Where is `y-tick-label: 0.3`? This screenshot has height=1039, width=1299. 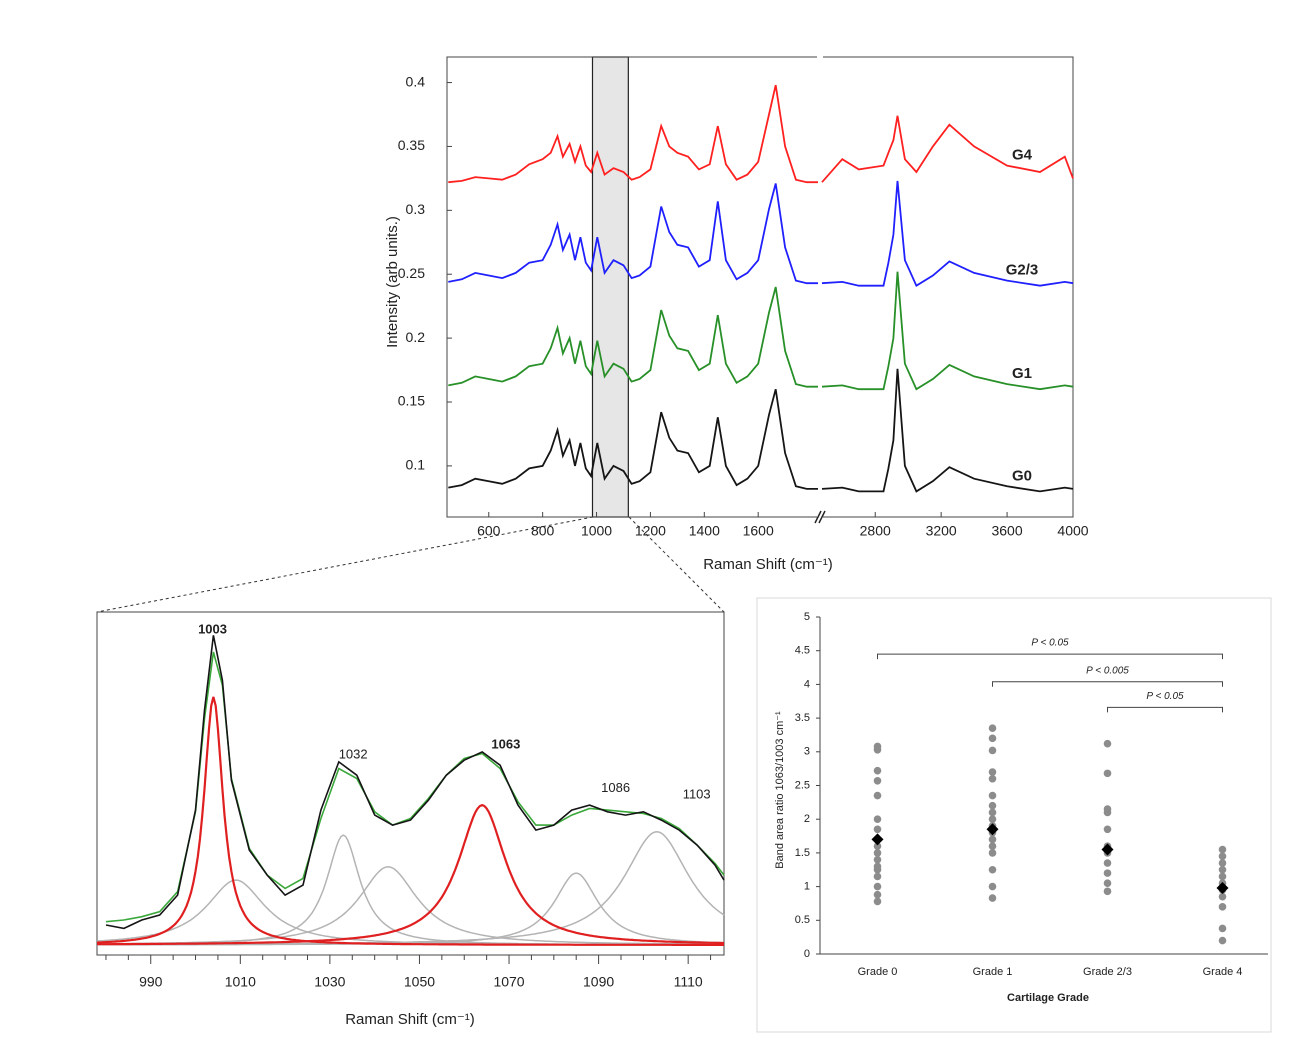 y-tick-label: 0.3 is located at coordinates (416, 209).